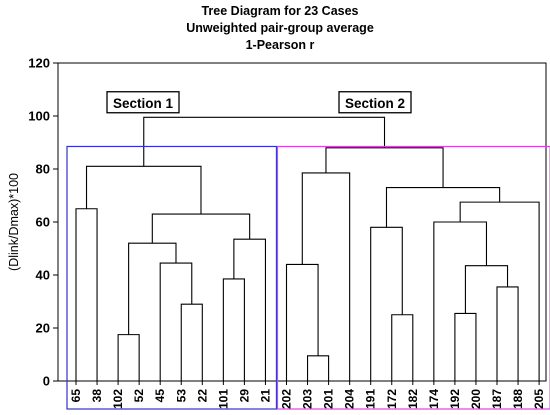 The height and width of the screenshot is (415, 550). I want to click on dendrogram-link-m19, so click(499, 291).